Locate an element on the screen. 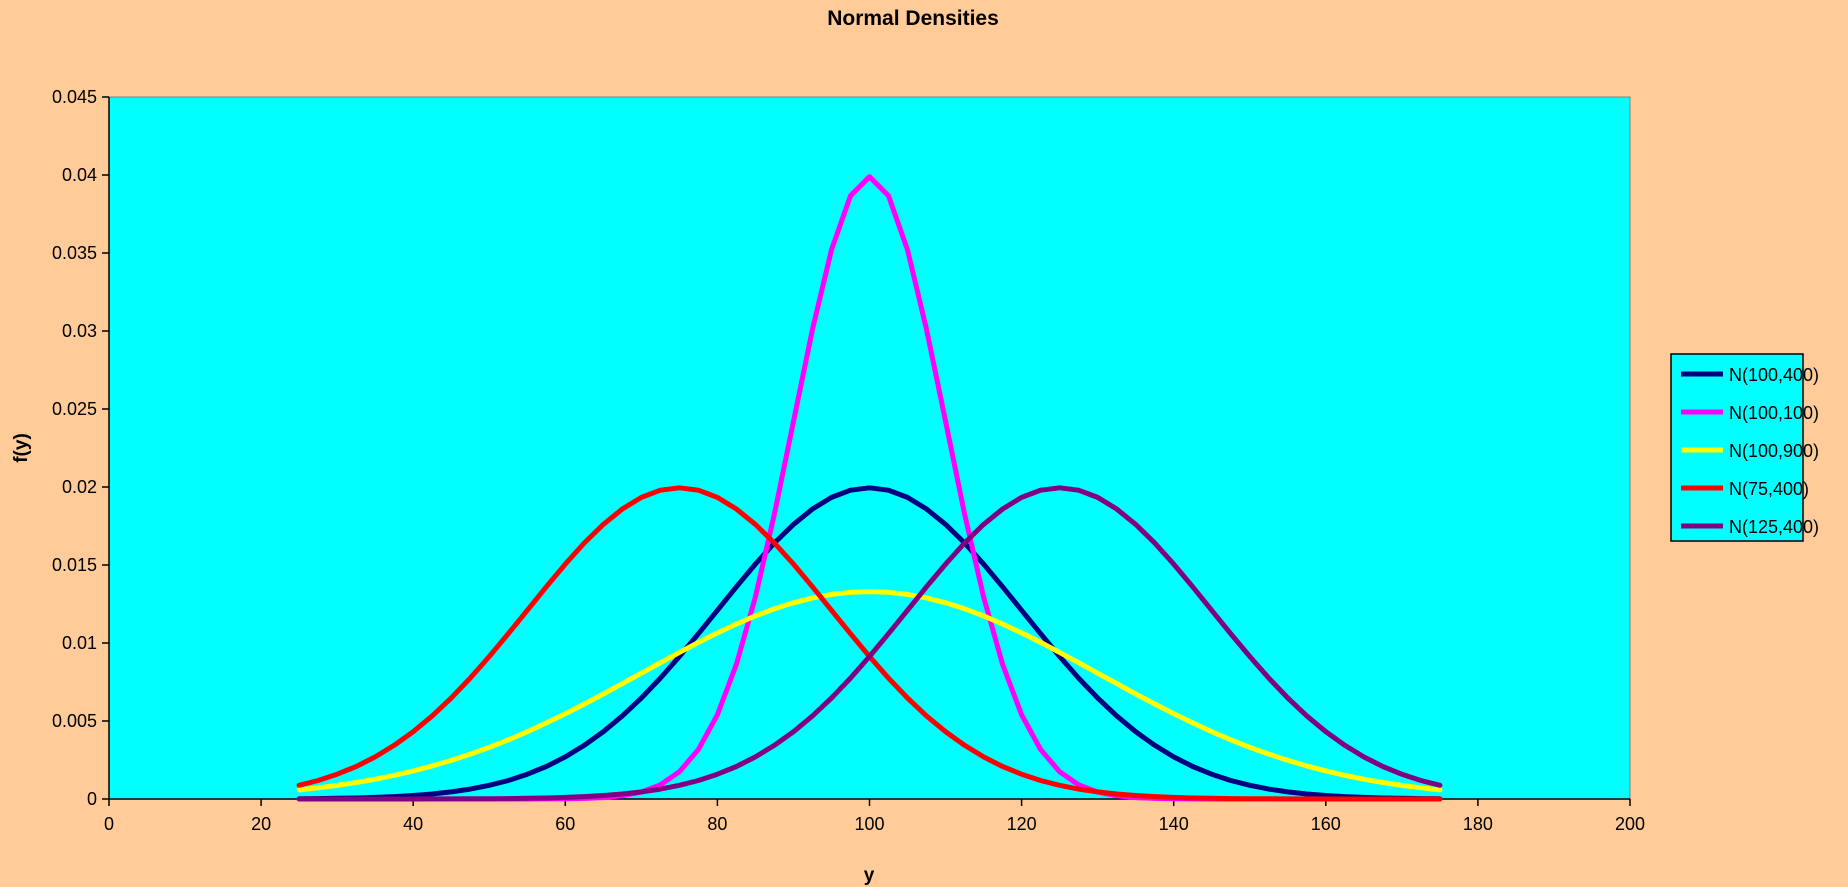 This screenshot has height=887, width=1848. y-tick-label: 0.03 is located at coordinates (79, 331).